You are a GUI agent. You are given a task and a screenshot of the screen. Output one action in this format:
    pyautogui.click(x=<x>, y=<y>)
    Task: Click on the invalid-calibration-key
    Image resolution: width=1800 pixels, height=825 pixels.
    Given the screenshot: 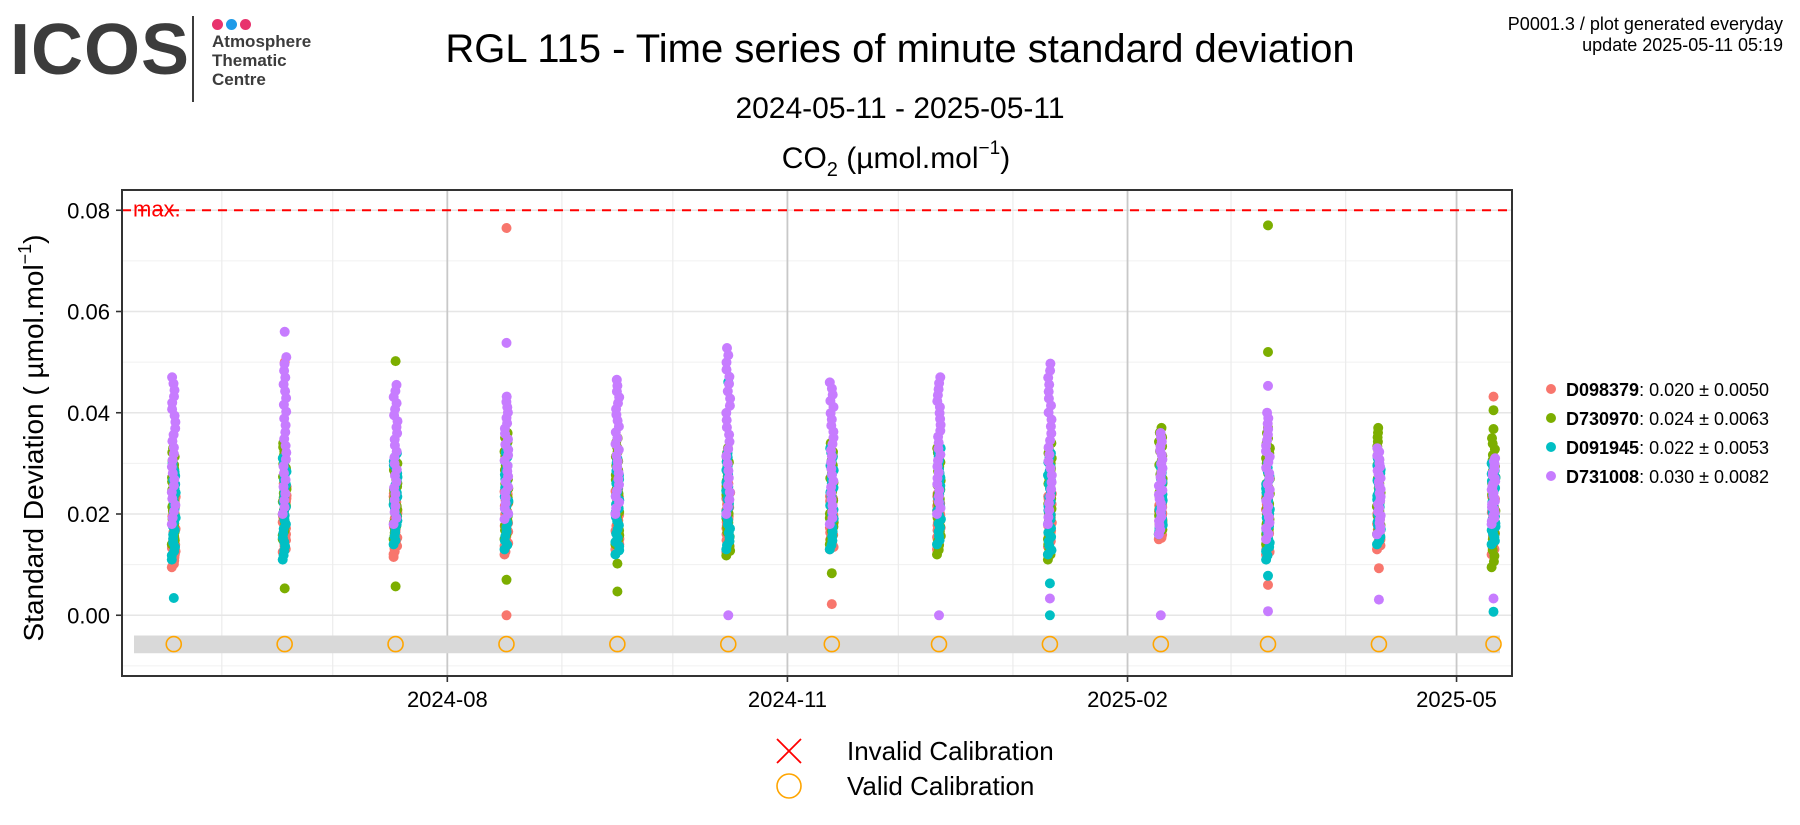 What is the action you would take?
    pyautogui.click(x=789, y=751)
    